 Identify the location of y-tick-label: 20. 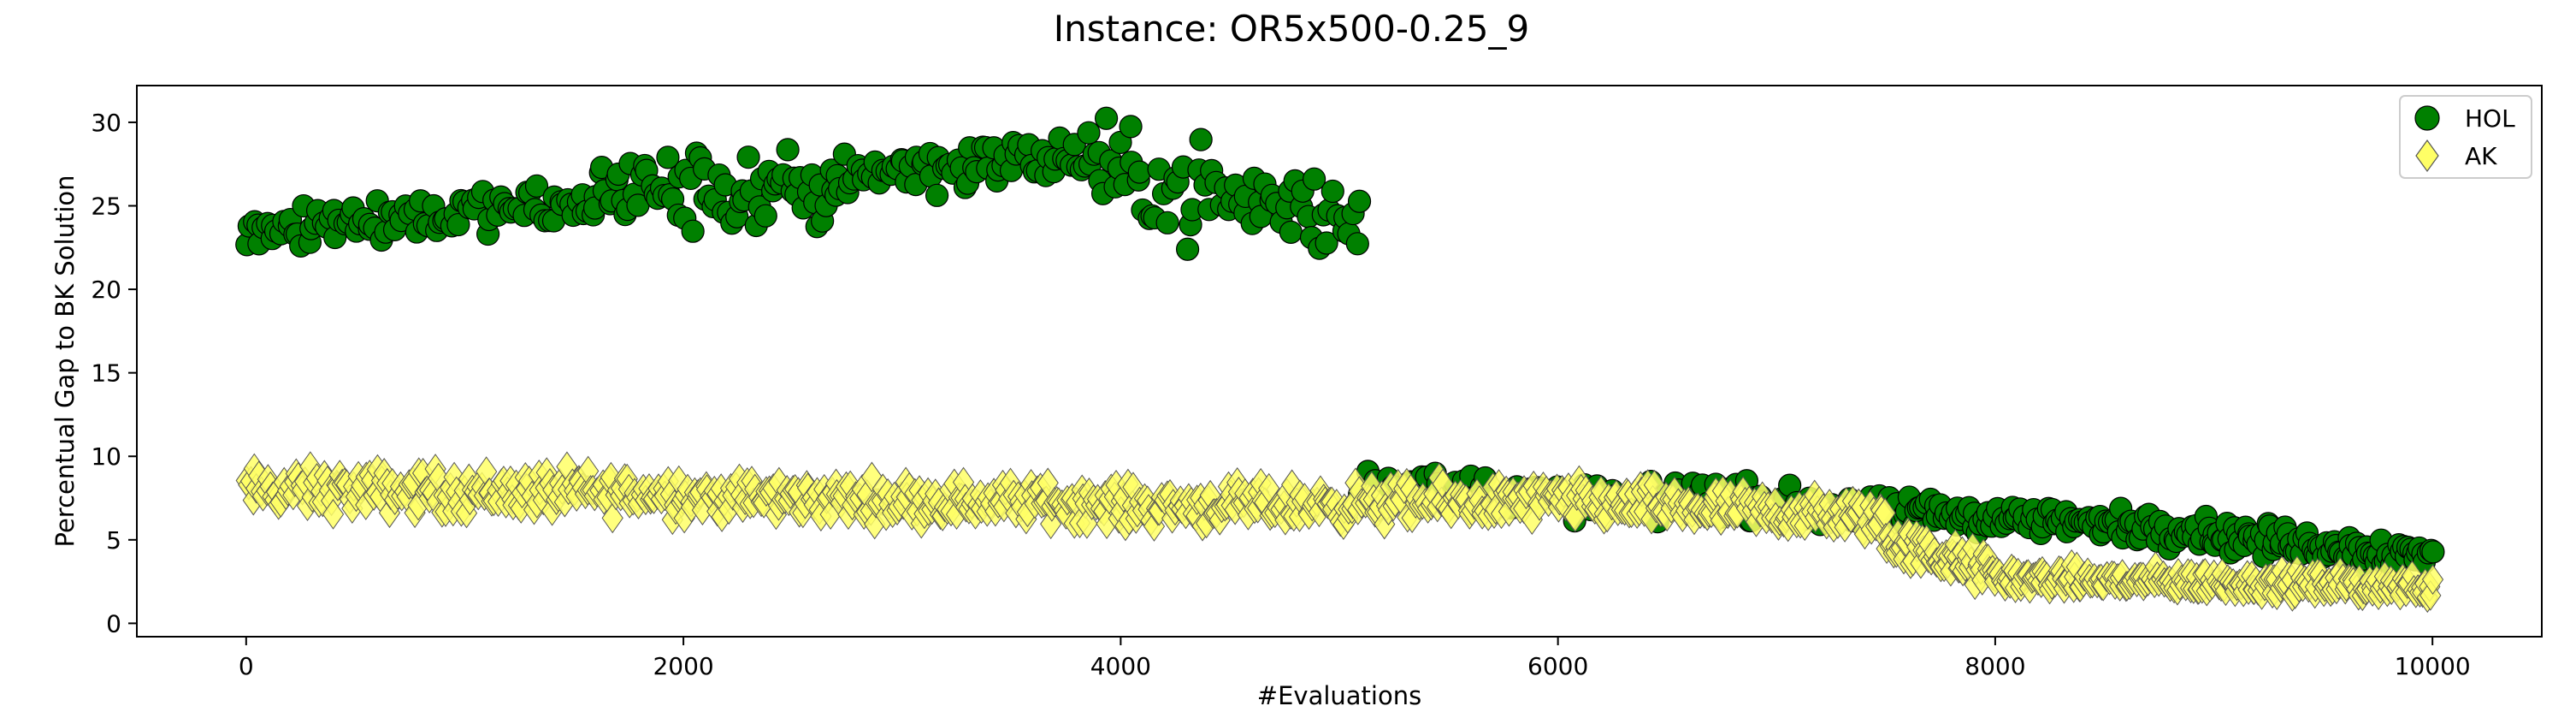
(106, 290).